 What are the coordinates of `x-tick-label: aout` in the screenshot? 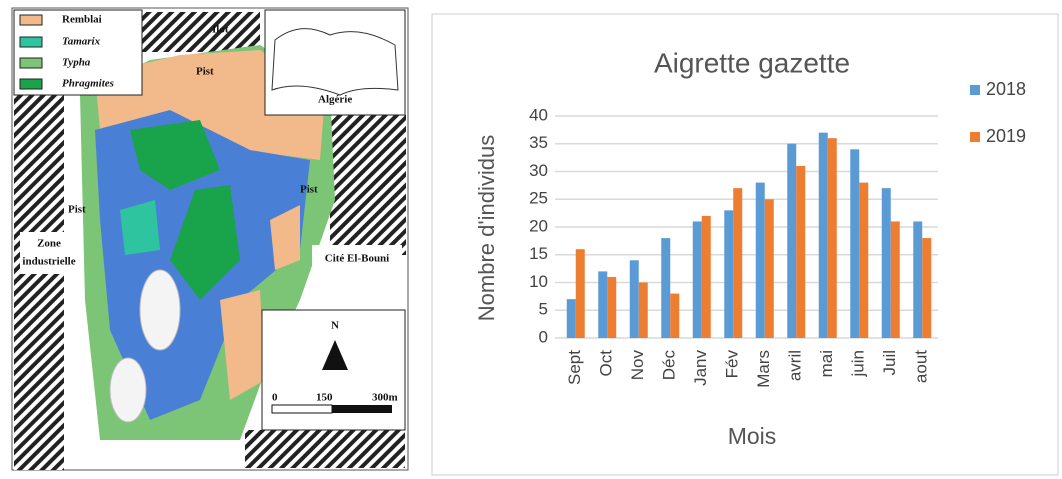 It's located at (921, 366).